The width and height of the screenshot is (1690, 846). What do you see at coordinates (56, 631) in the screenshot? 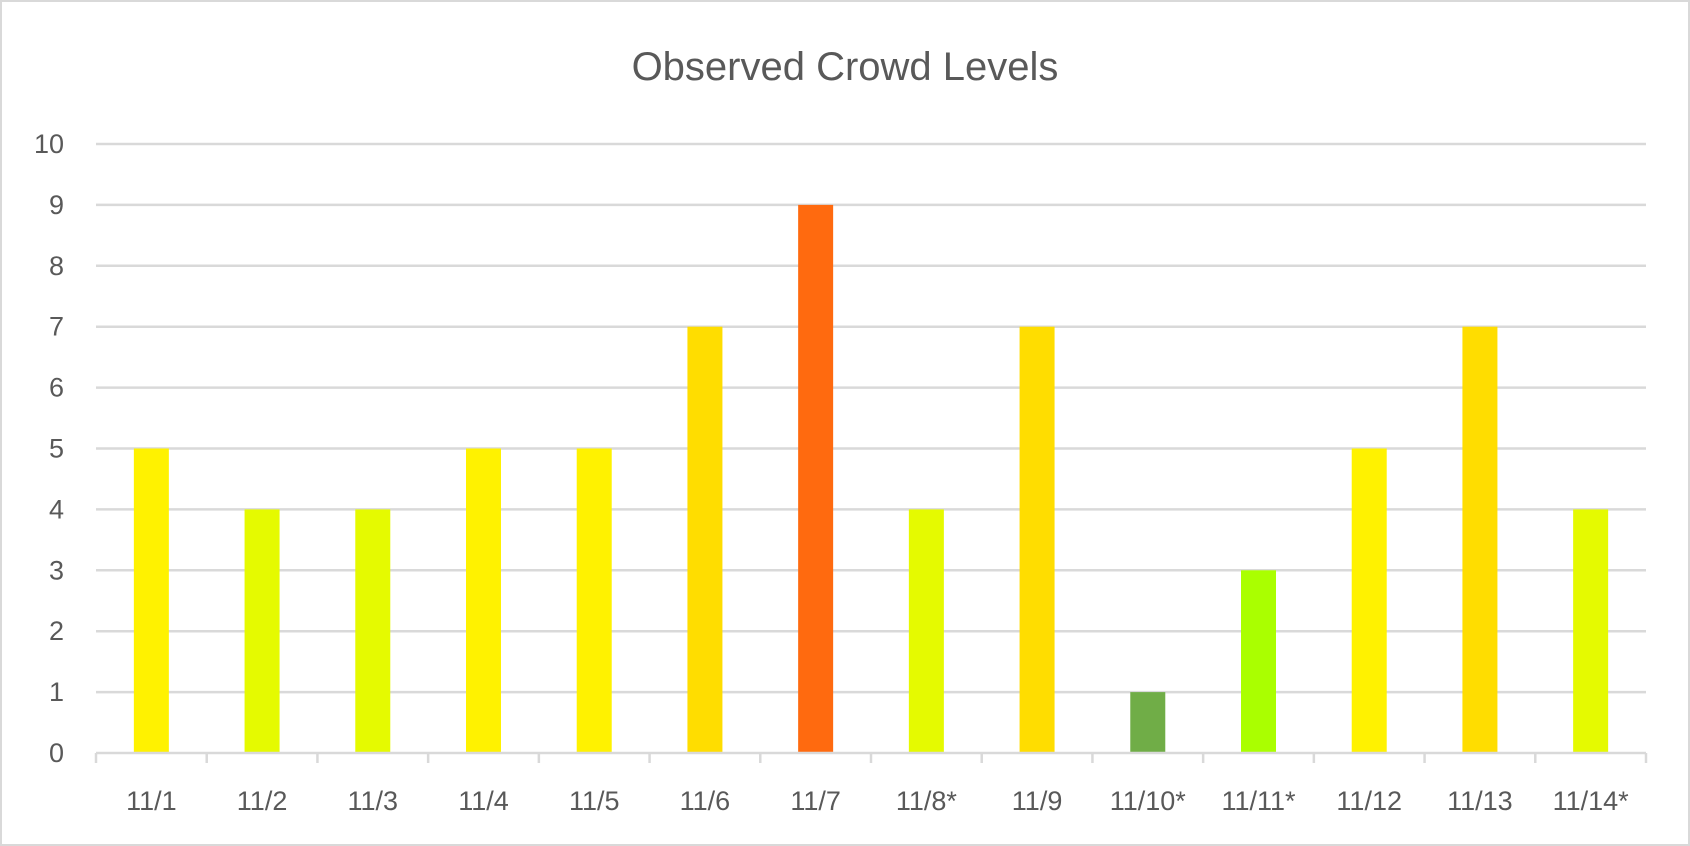
I see `y-tick-label: 2` at bounding box center [56, 631].